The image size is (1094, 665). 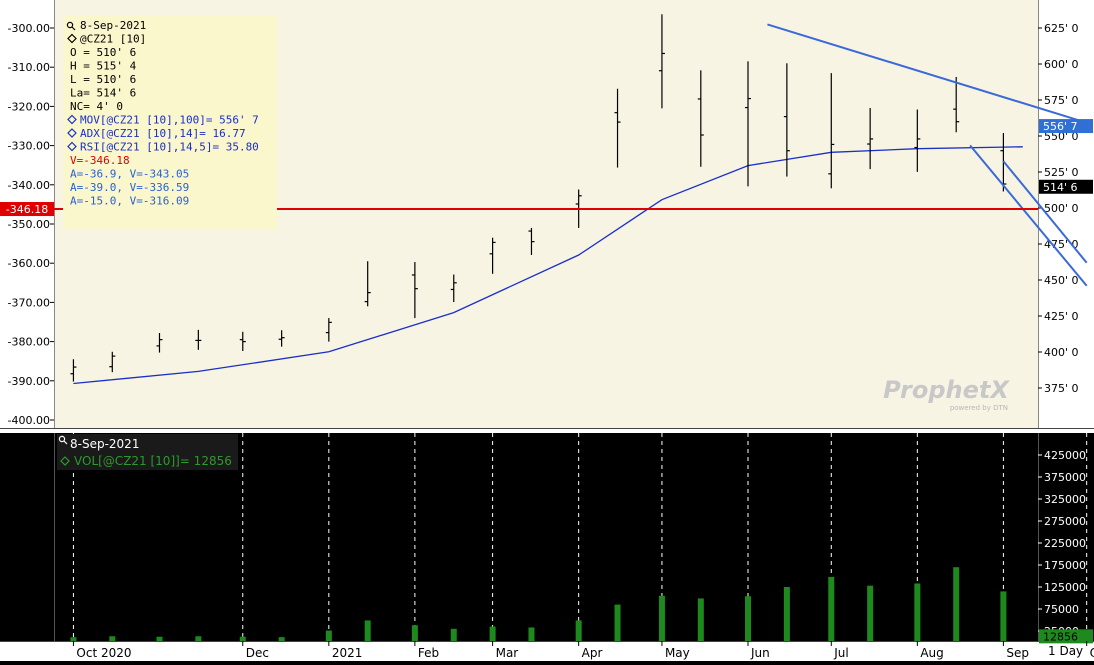 What do you see at coordinates (169, 147) in the screenshot?
I see `legend-indicator: RSI[@CZ21 [10],14,5]= 35.80` at bounding box center [169, 147].